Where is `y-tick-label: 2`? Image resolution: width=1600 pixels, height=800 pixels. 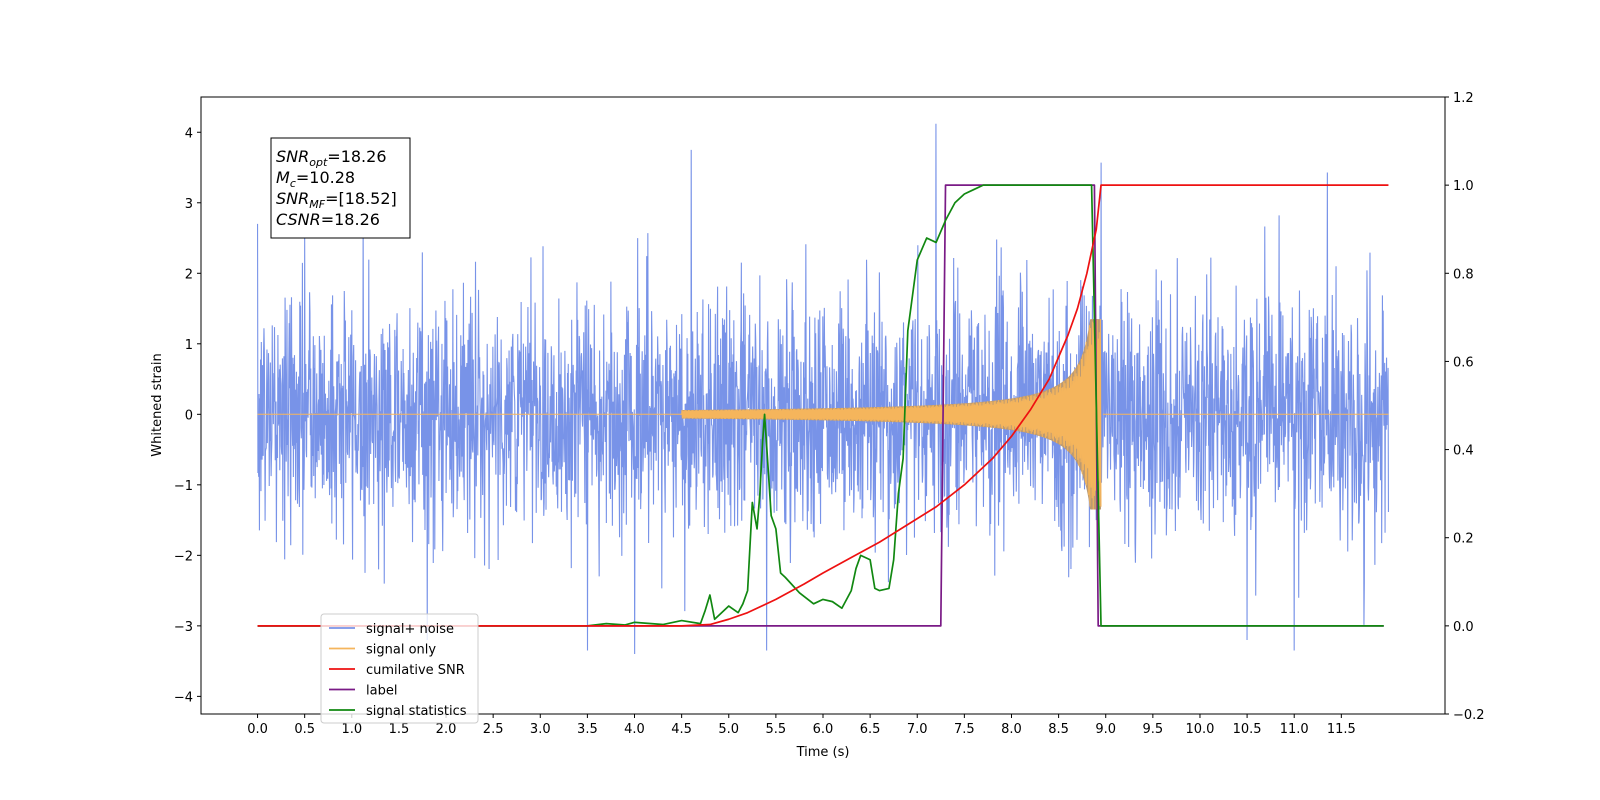
y-tick-label: 2 is located at coordinates (189, 274).